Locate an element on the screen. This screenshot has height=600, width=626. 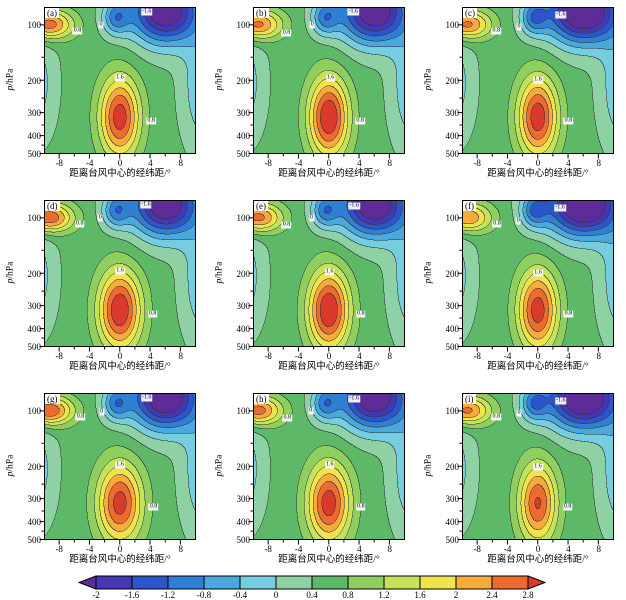
colorbar-tick-label: -0.4 is located at coordinates (240, 595).